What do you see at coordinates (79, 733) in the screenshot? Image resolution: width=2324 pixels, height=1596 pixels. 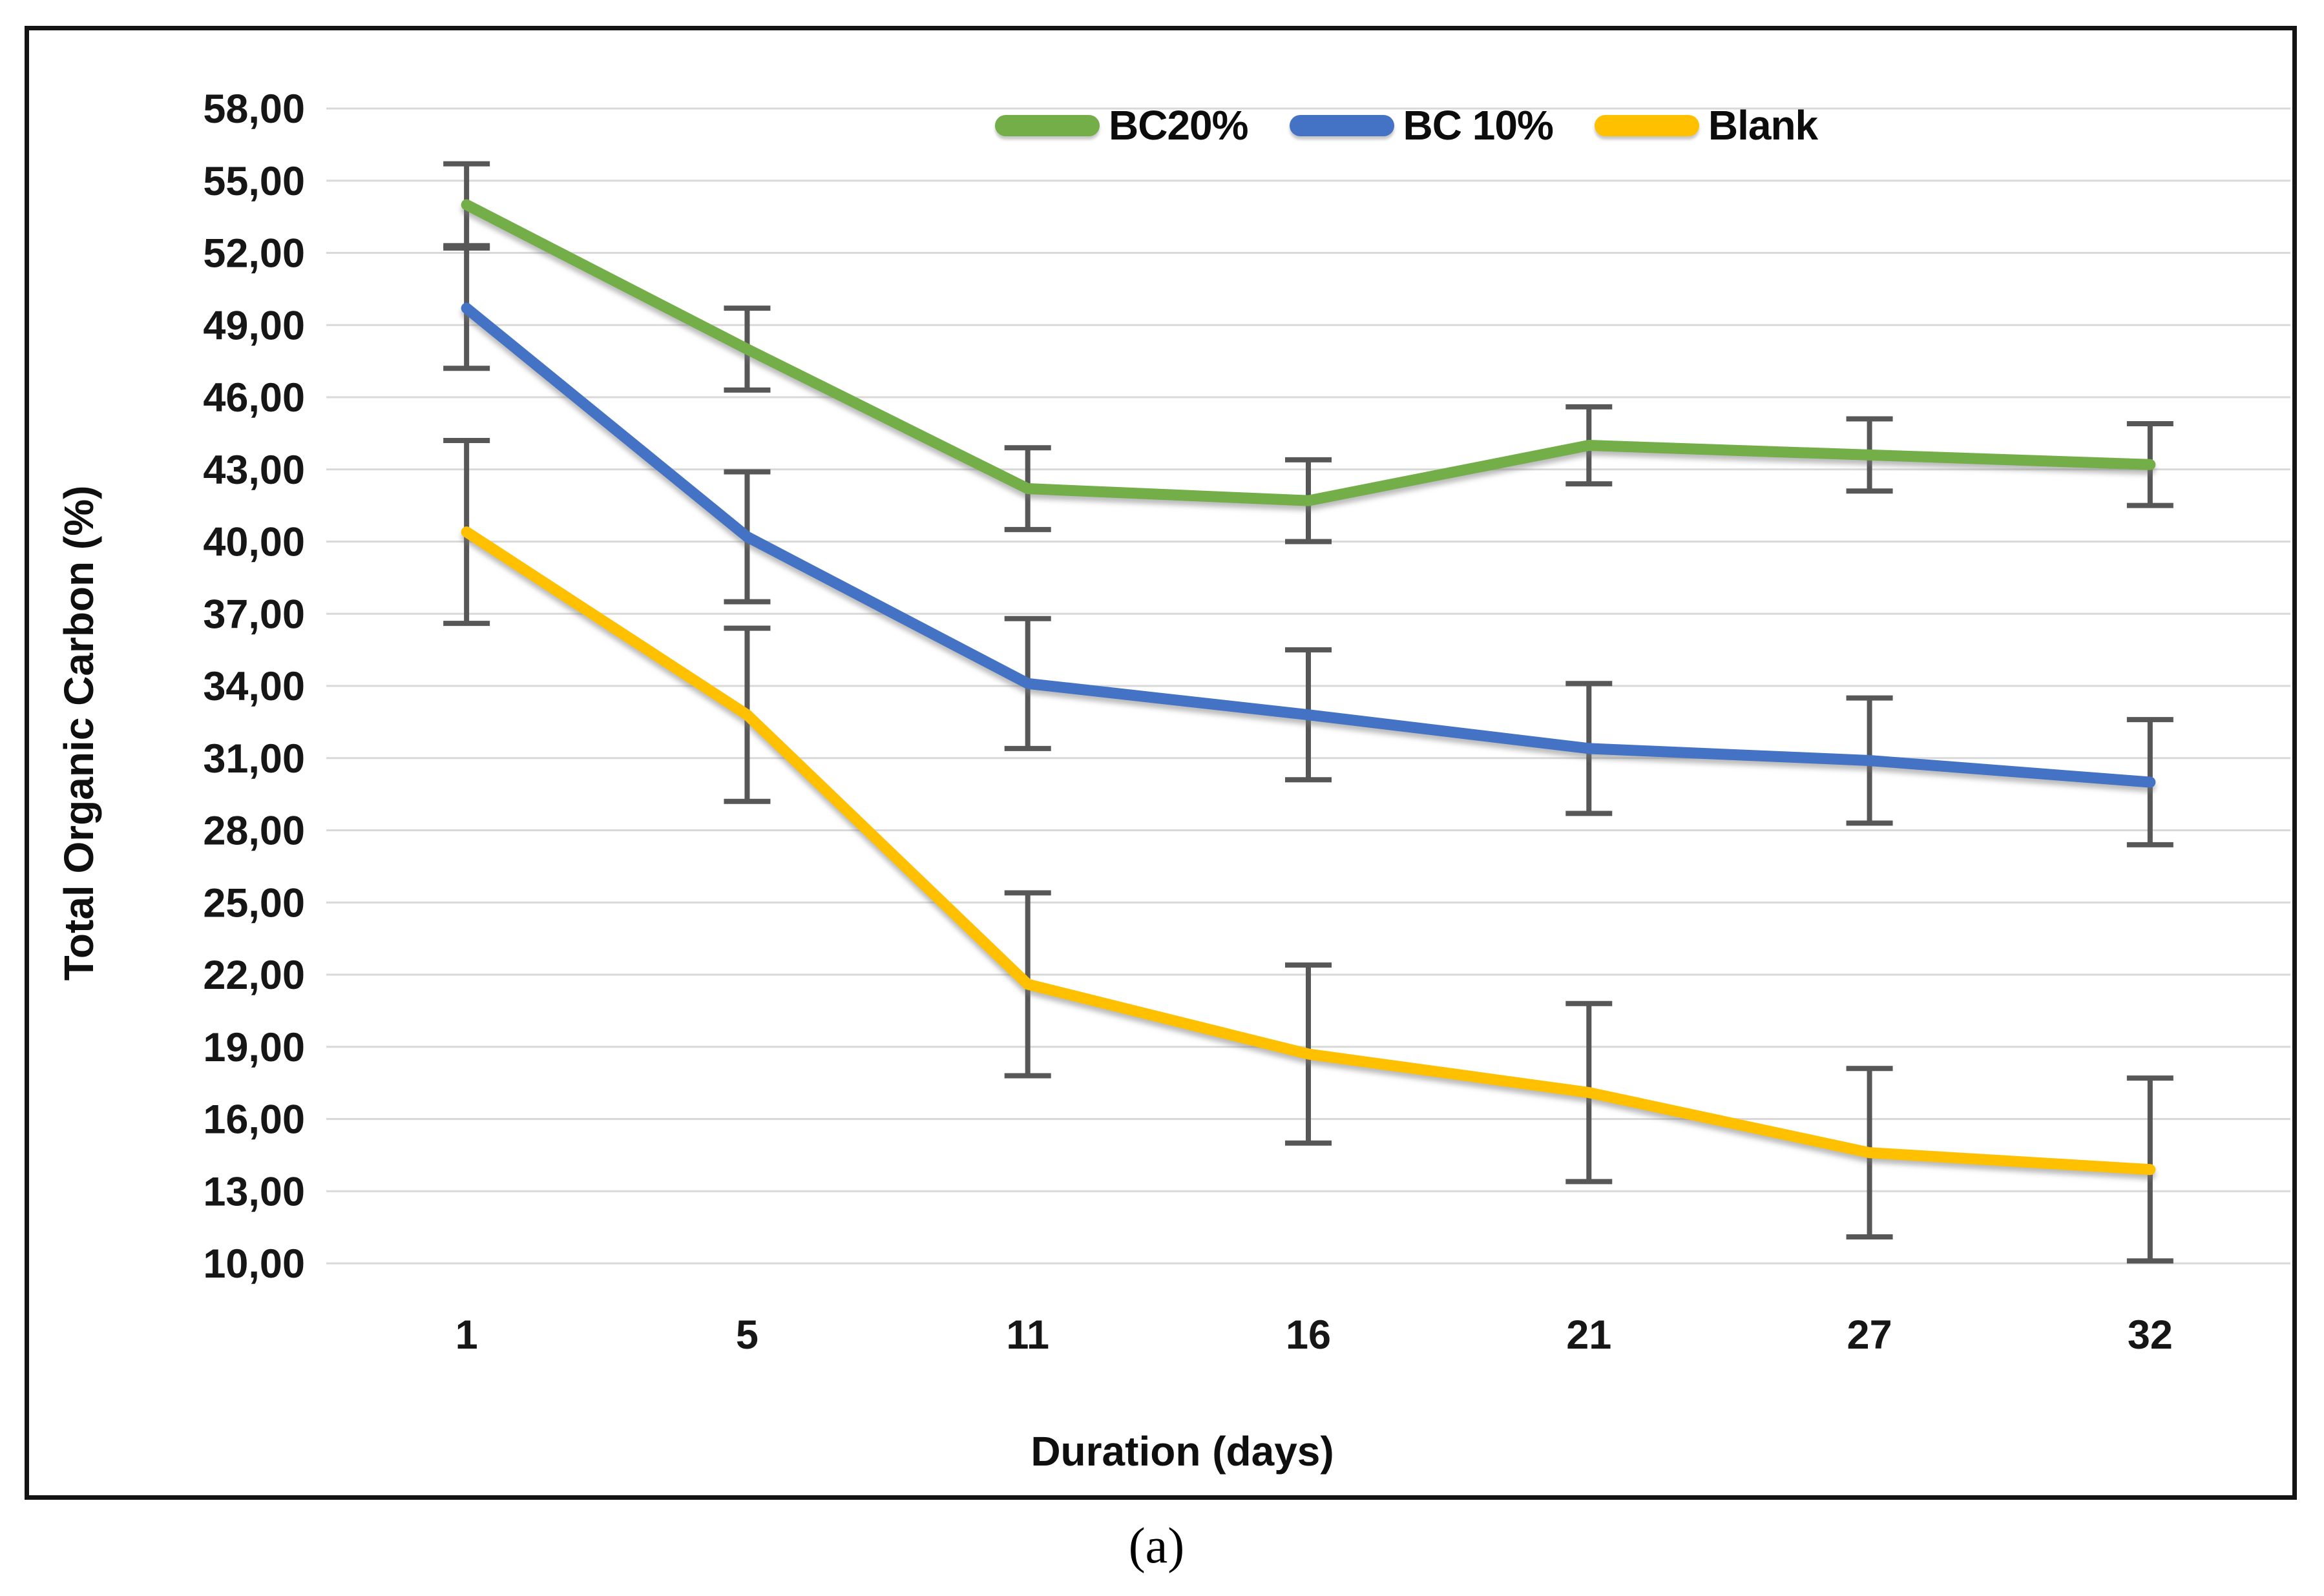 I see `y-axis-title: Total Organic Carbon (%)` at bounding box center [79, 733].